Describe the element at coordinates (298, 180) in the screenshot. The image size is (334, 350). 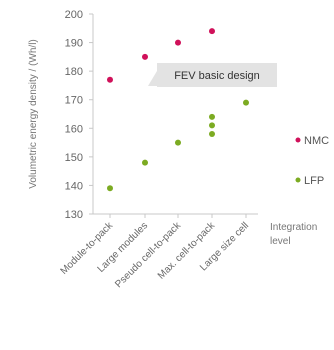
I see `legend-marker-lfp` at that location.